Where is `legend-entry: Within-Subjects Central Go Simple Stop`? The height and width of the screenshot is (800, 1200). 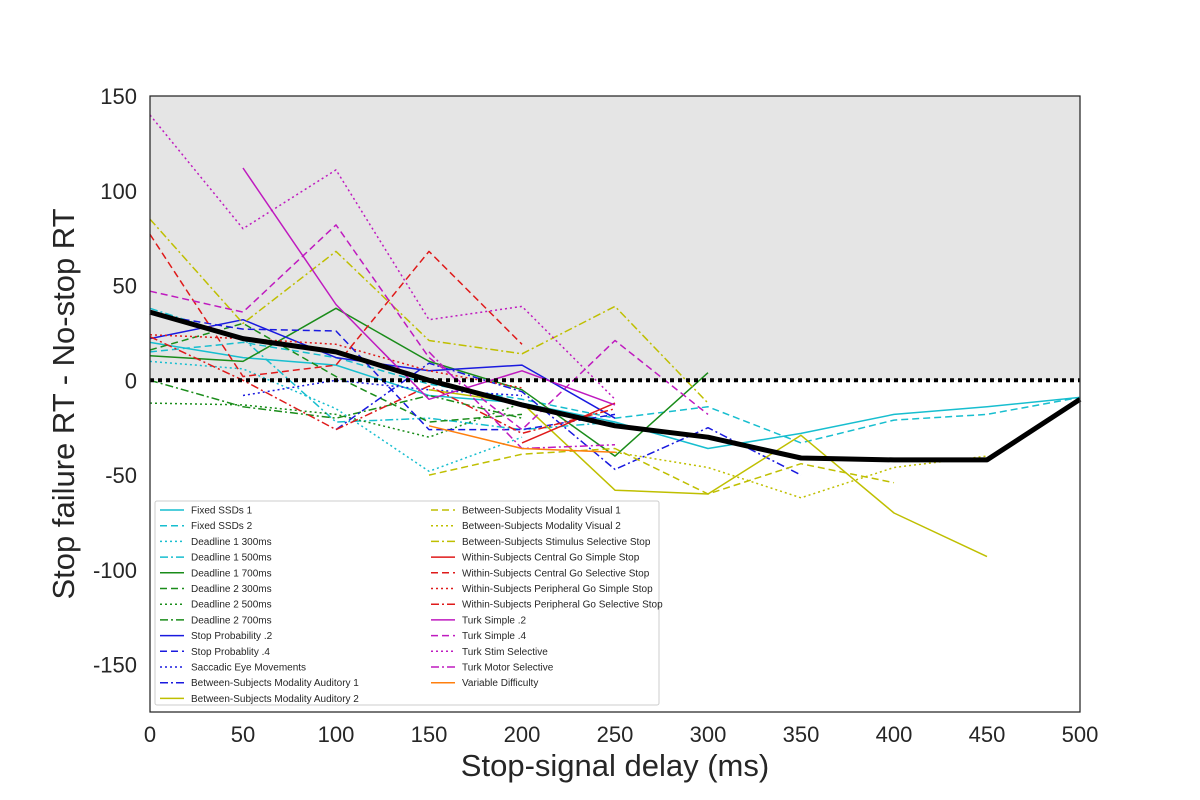 legend-entry: Within-Subjects Central Go Simple Stop is located at coordinates (551, 558).